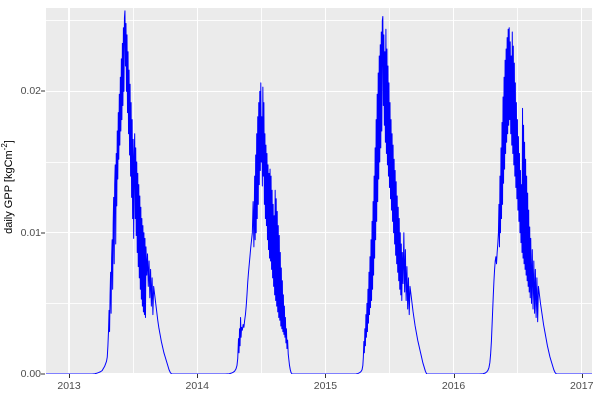 Image resolution: width=600 pixels, height=400 pixels. I want to click on x-axis-ticks: 2013 2014 2015 2016 2017, so click(320, 387).